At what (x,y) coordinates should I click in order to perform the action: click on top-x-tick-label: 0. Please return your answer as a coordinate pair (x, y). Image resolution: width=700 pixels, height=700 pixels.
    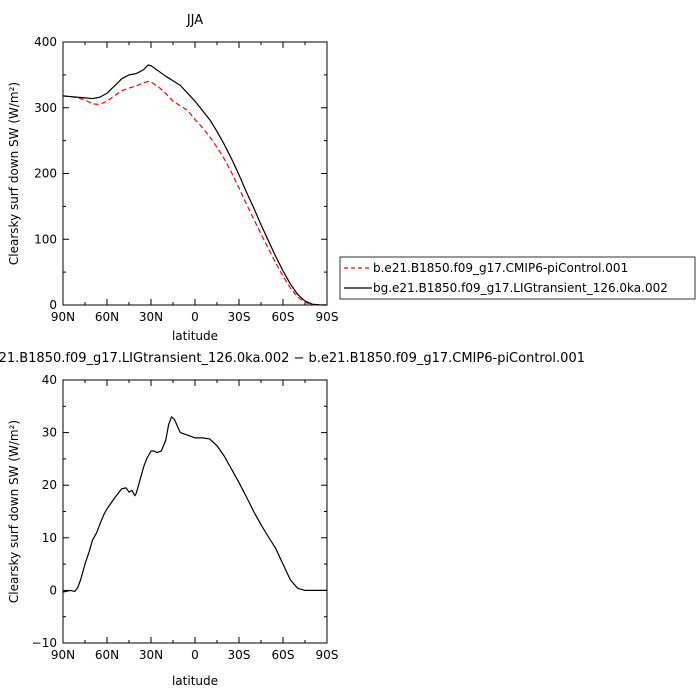
    Looking at the image, I should click on (195, 317).